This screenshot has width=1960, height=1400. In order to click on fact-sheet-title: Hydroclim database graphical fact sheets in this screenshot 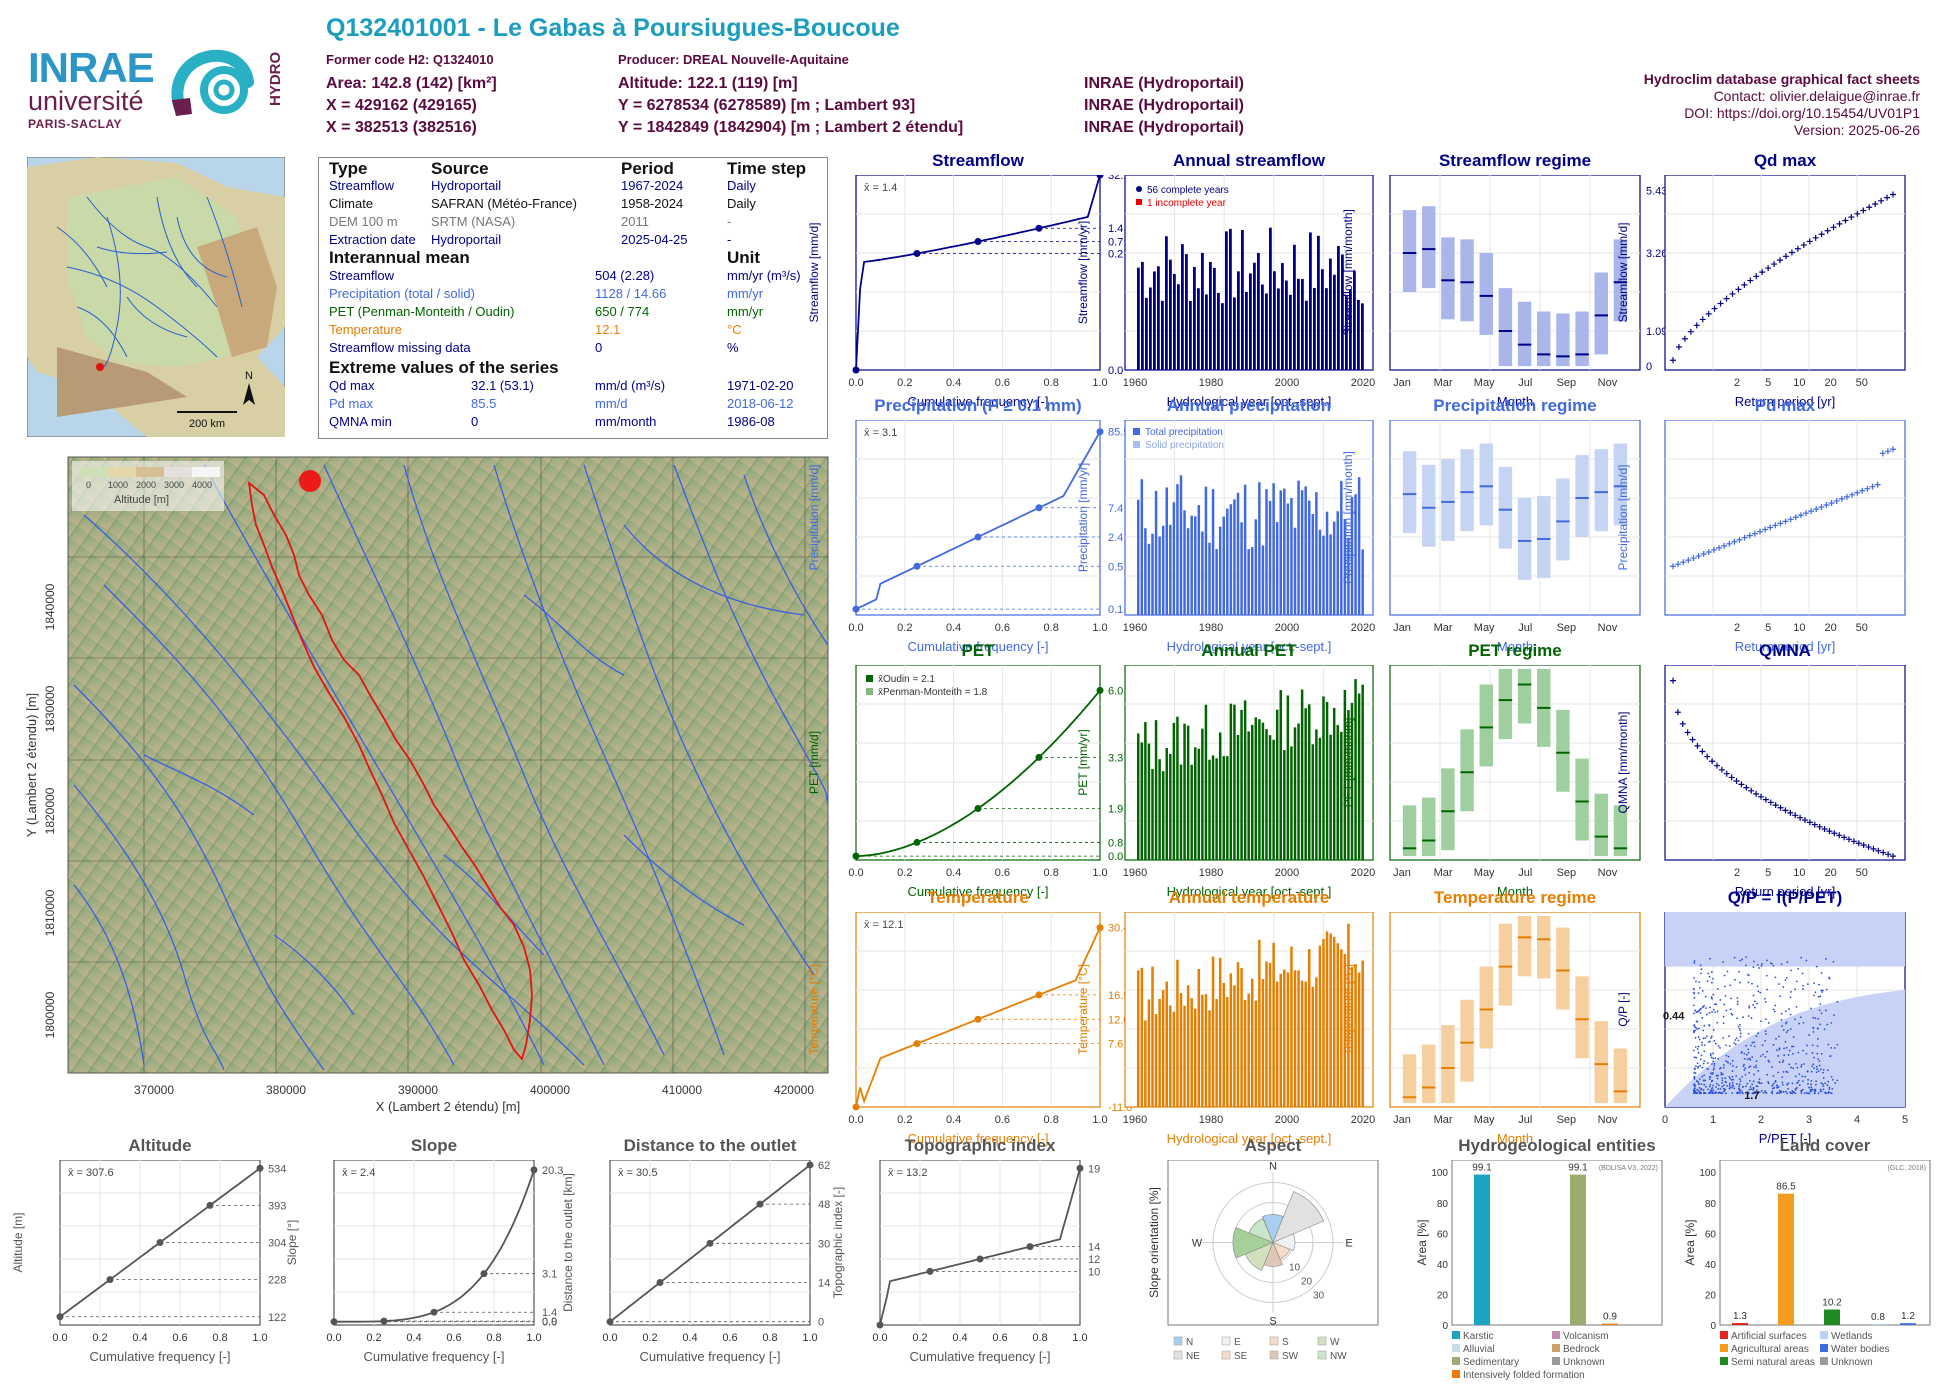, I will do `click(1781, 79)`.